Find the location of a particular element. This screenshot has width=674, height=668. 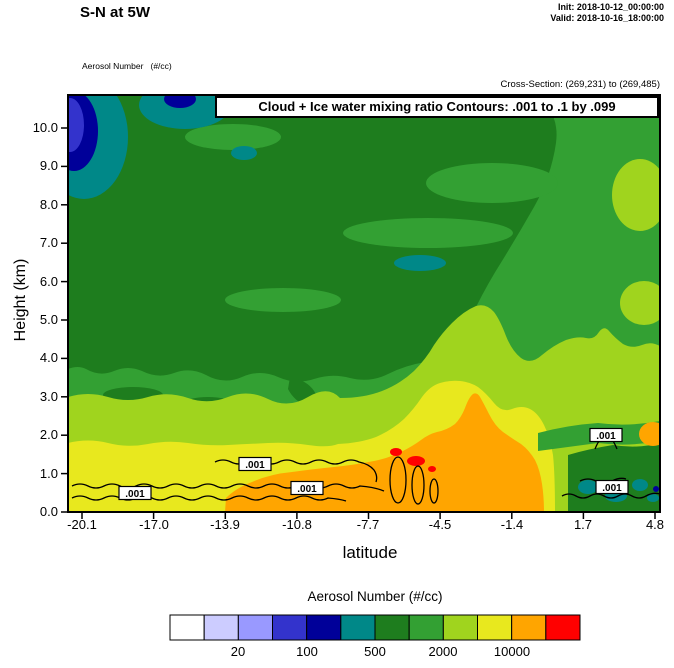

region-teal-top is located at coordinates (185, 112).